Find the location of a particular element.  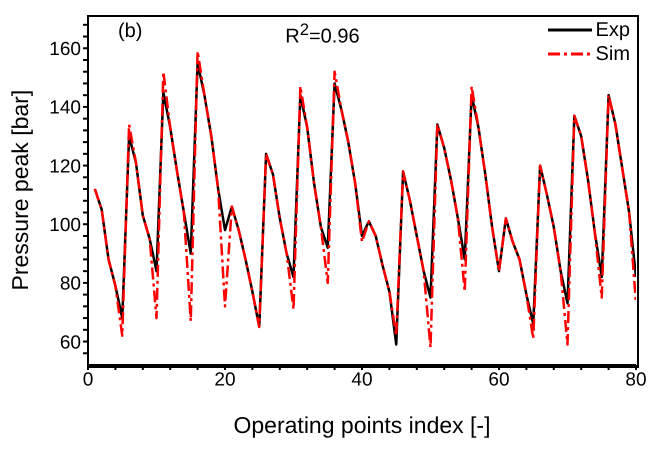

x-tick-label: 0 is located at coordinates (88, 379).